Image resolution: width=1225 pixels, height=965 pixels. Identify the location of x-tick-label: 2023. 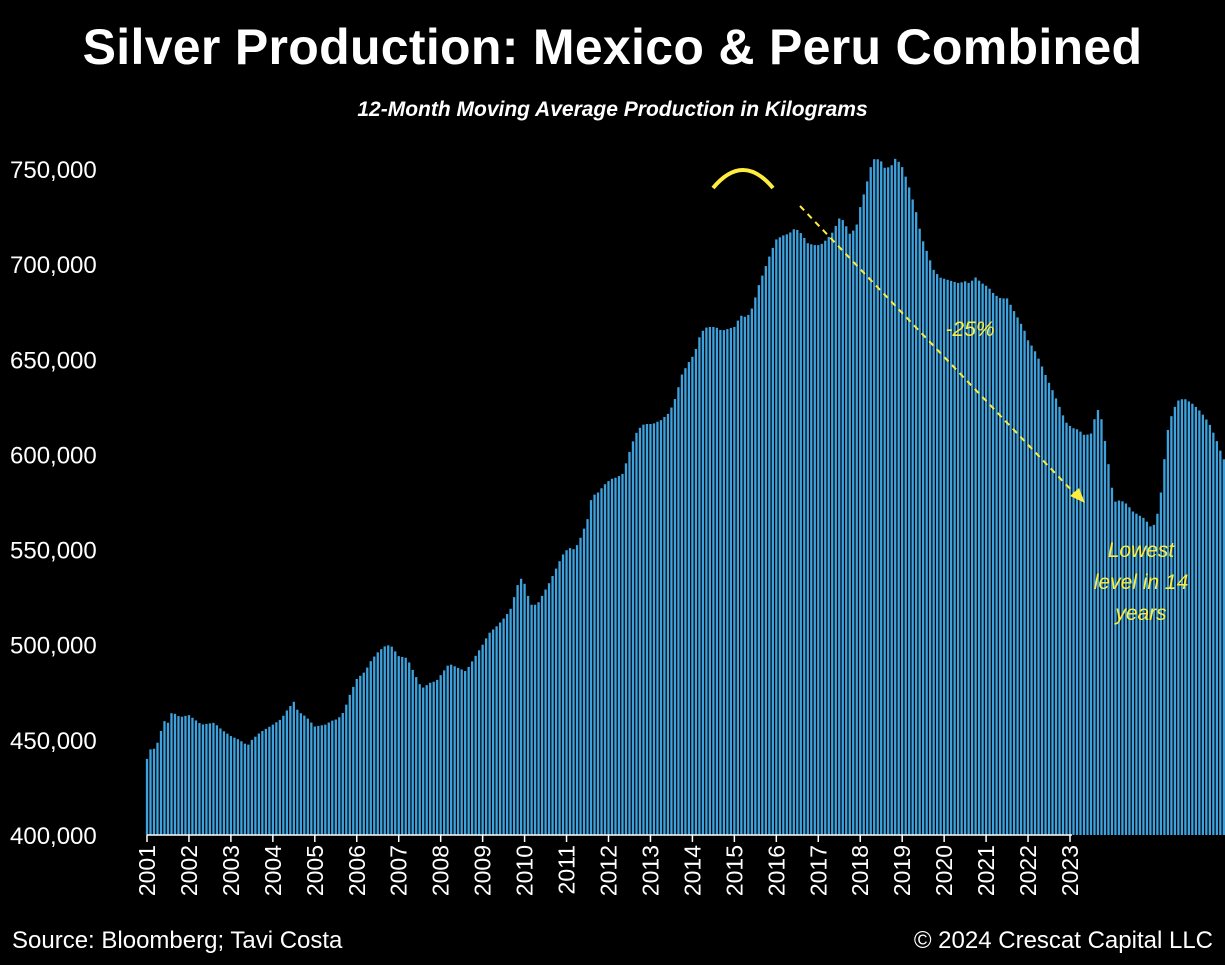
(1070, 870).